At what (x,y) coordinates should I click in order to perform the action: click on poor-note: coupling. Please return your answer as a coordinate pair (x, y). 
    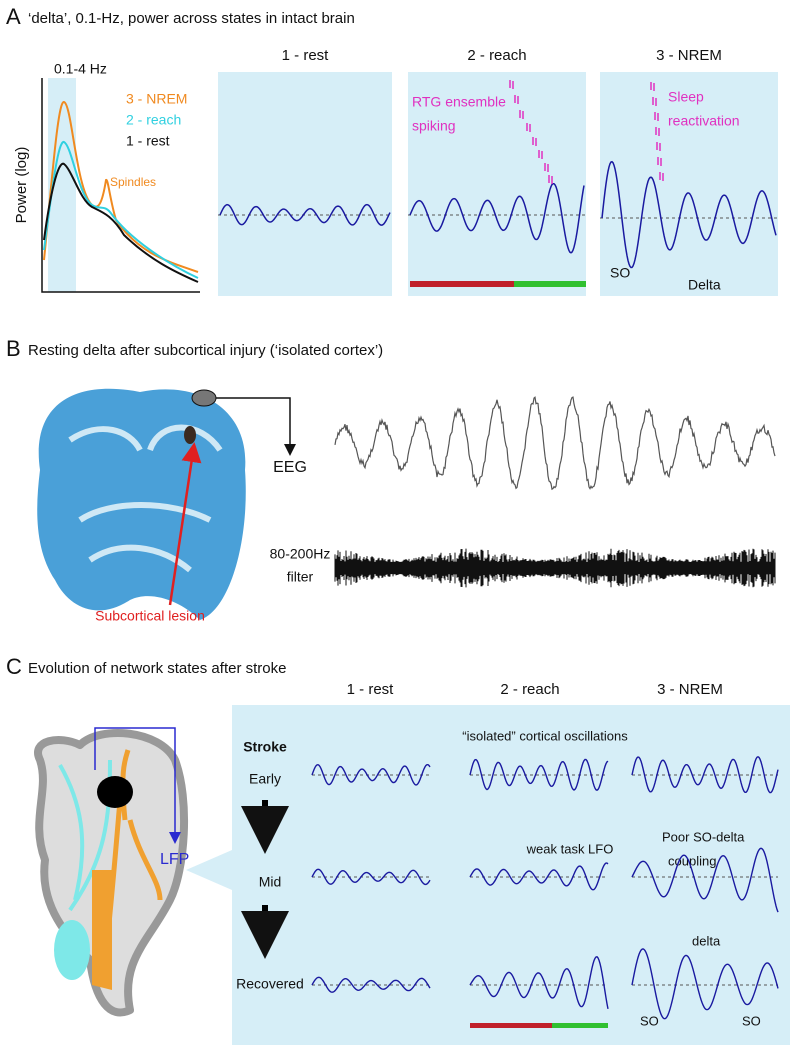
    Looking at the image, I should click on (692, 860).